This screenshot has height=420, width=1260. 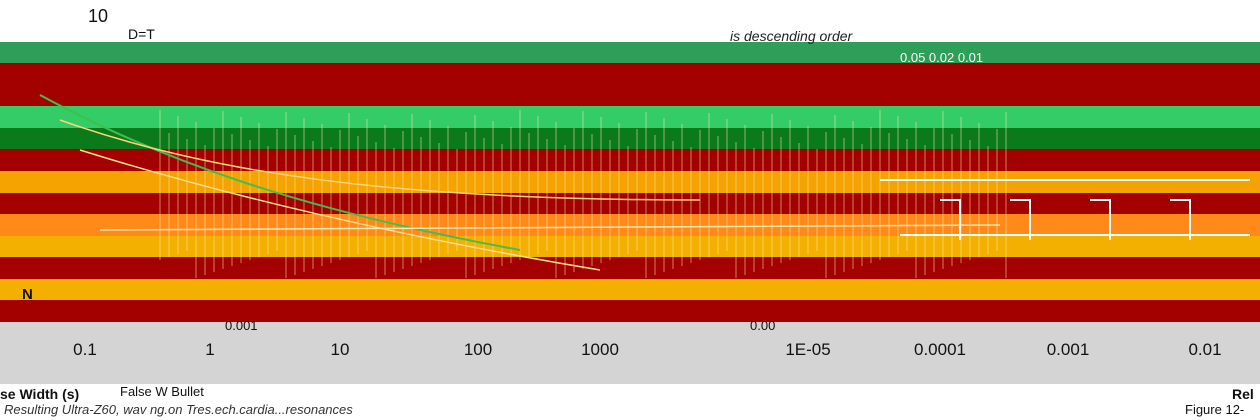 I want to click on x-tick-label: 0.01, so click(x=1205, y=349).